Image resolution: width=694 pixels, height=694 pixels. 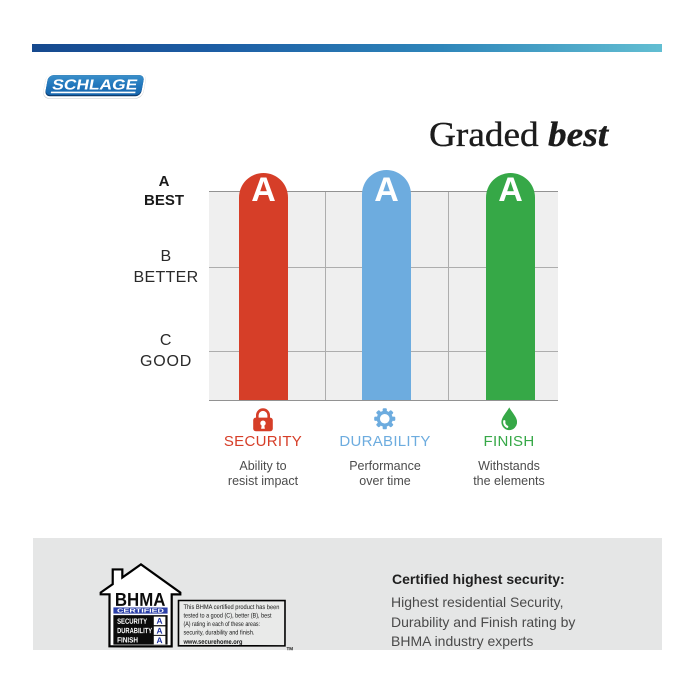 I want to click on svg-text: FINISH, so click(x=127, y=640).